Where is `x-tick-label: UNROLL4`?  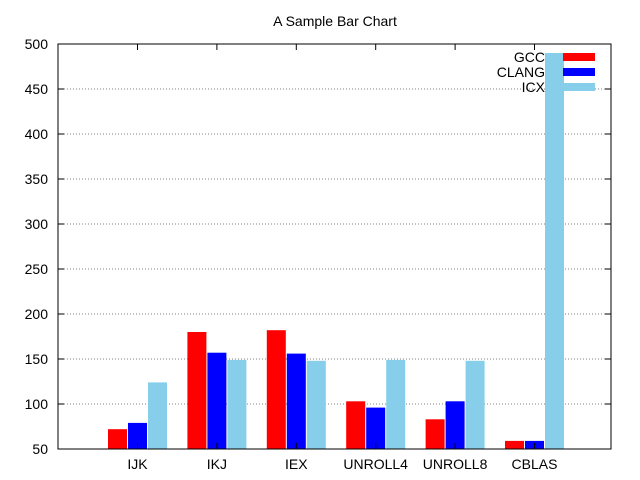
x-tick-label: UNROLL4 is located at coordinates (375, 464).